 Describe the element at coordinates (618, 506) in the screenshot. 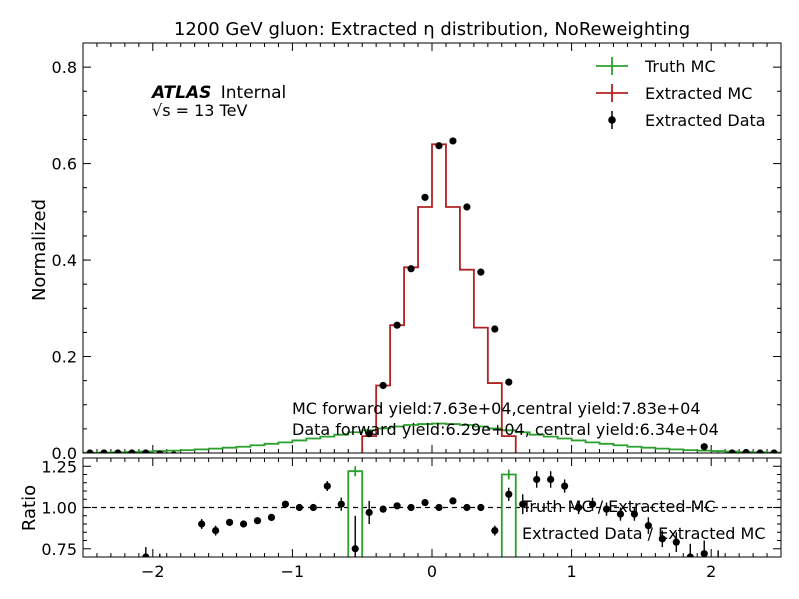

I see `ratio-legend-truth: Truth MC / Extracted MC` at that location.